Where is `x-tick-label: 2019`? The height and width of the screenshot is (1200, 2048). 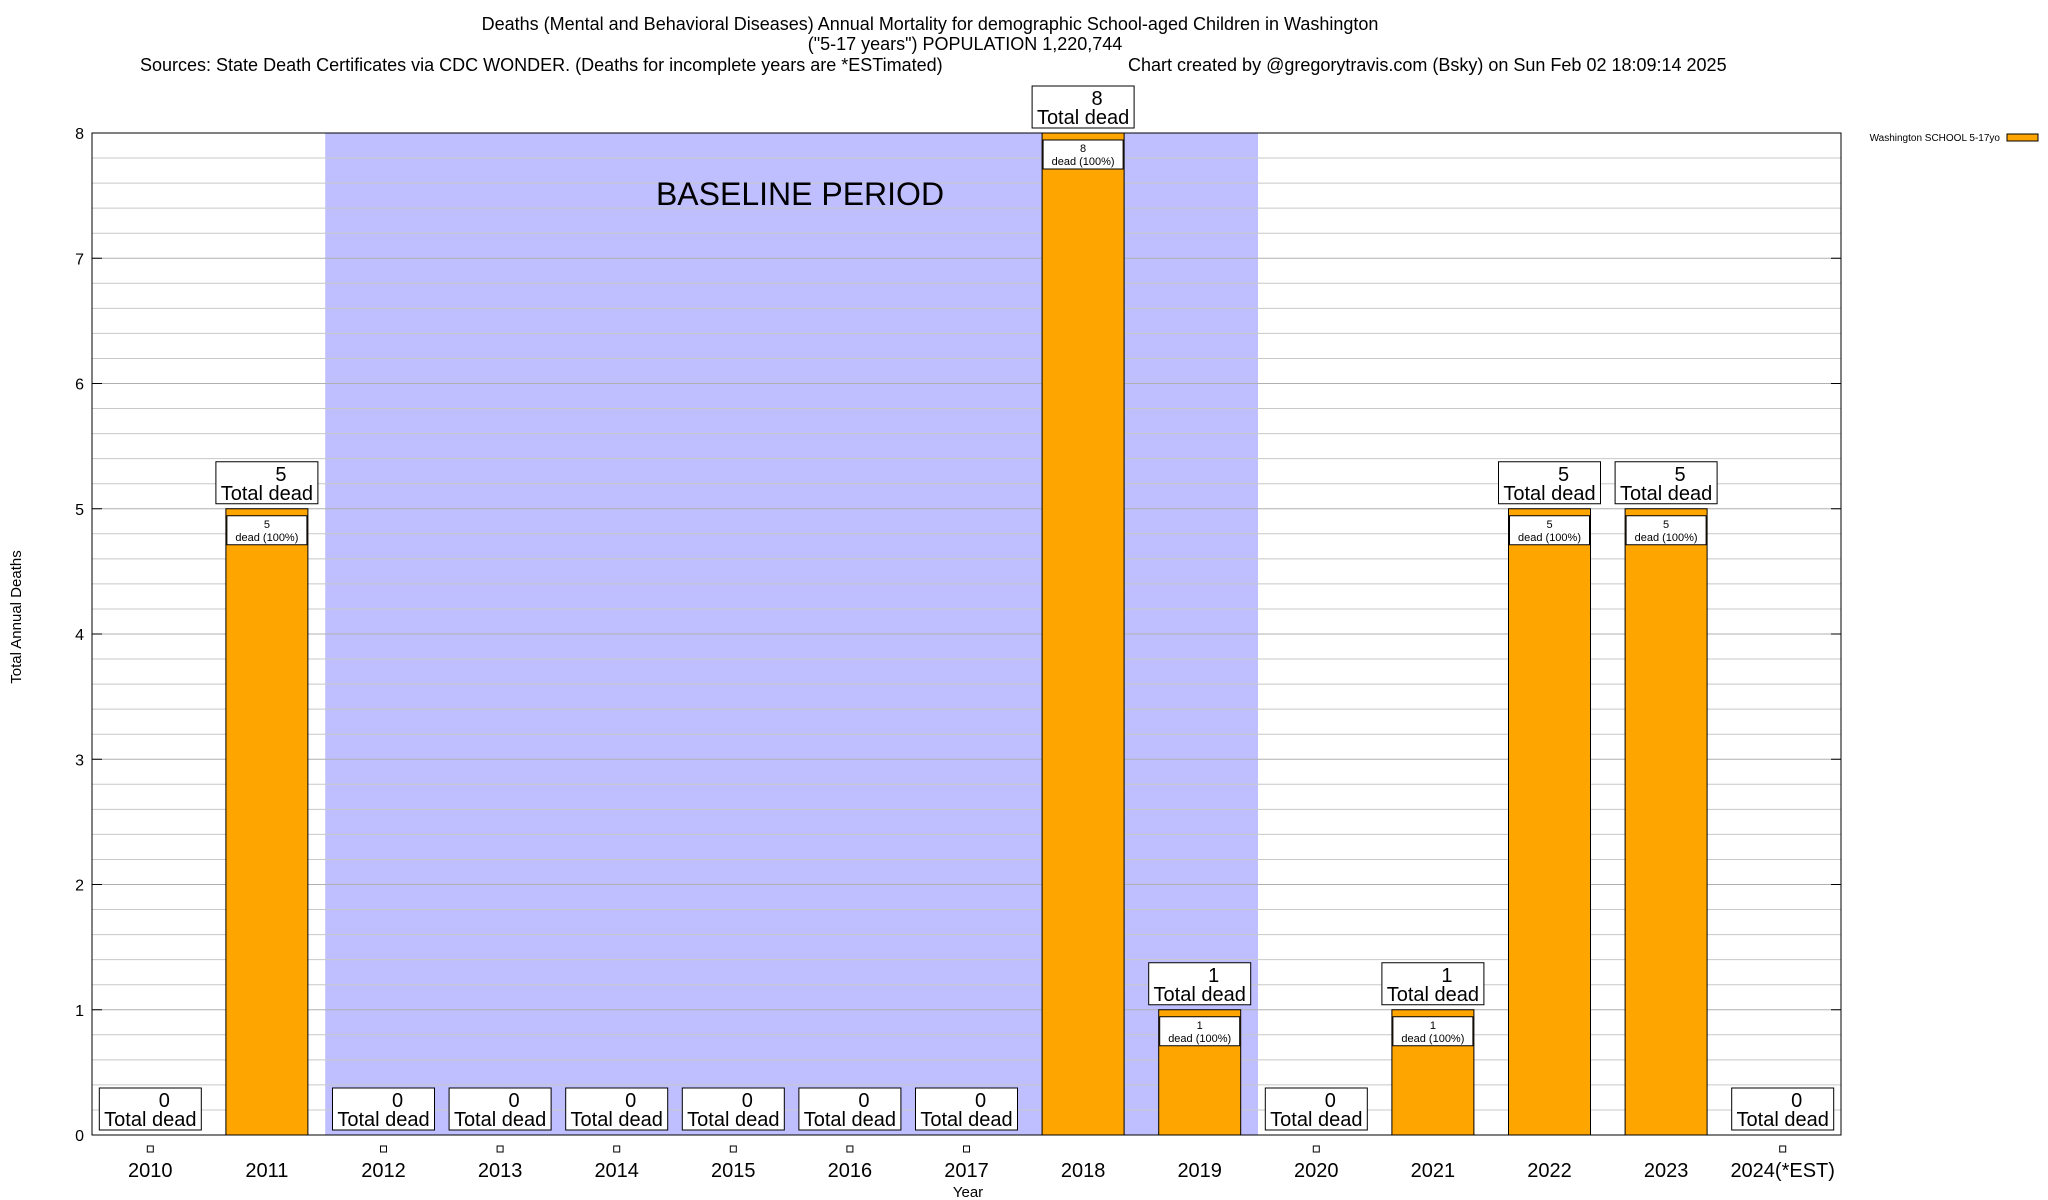
x-tick-label: 2019 is located at coordinates (1199, 1171).